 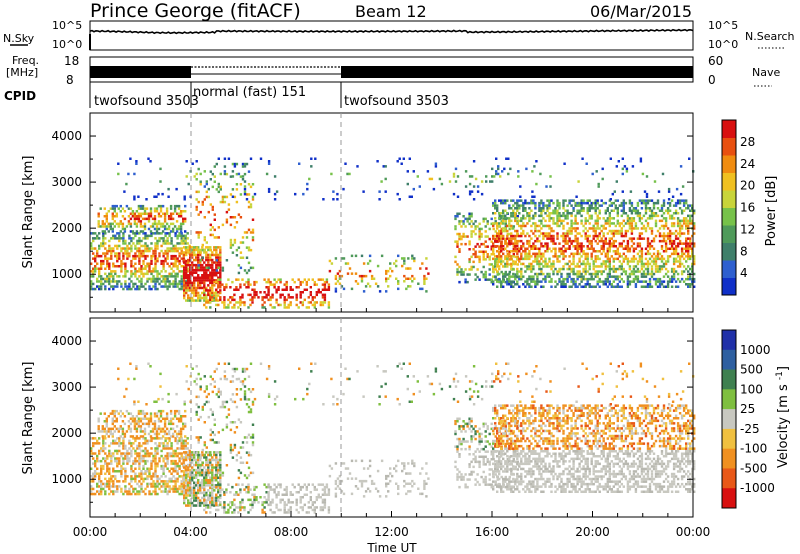 I want to click on power-cell-1950, so click(x=517, y=249).